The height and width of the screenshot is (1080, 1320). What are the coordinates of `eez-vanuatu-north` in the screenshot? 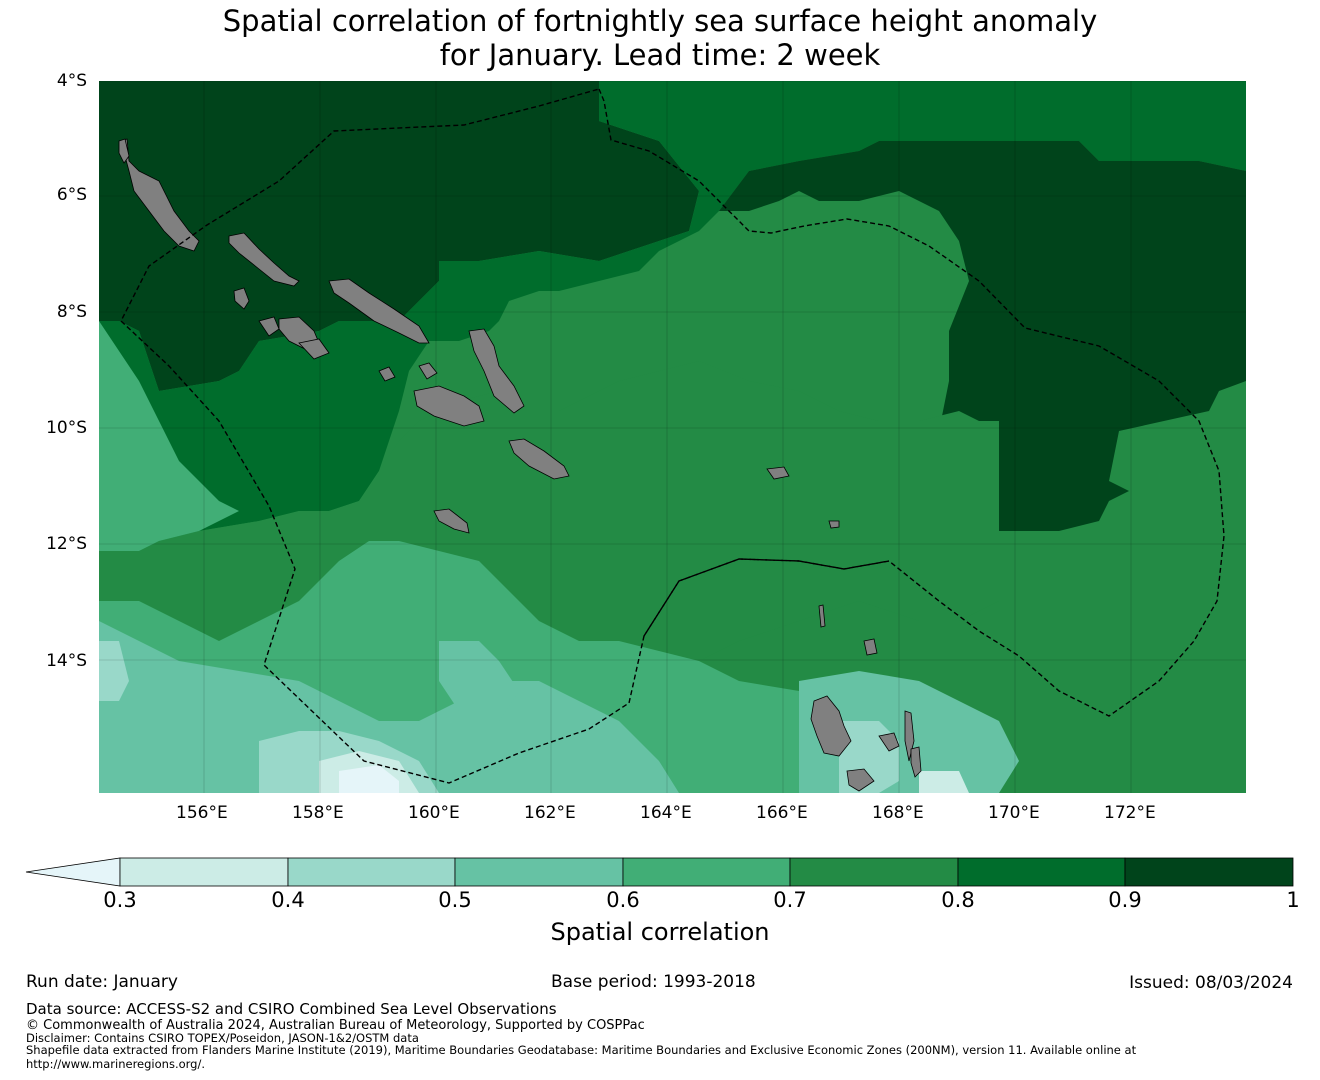 It's located at (766, 597).